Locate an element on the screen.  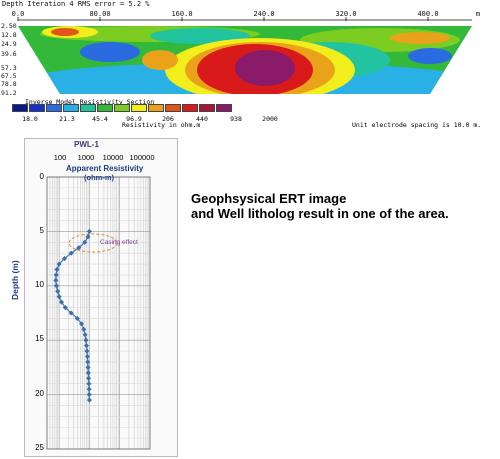
ert-depth-label: 39.6 is located at coordinates (9, 54).